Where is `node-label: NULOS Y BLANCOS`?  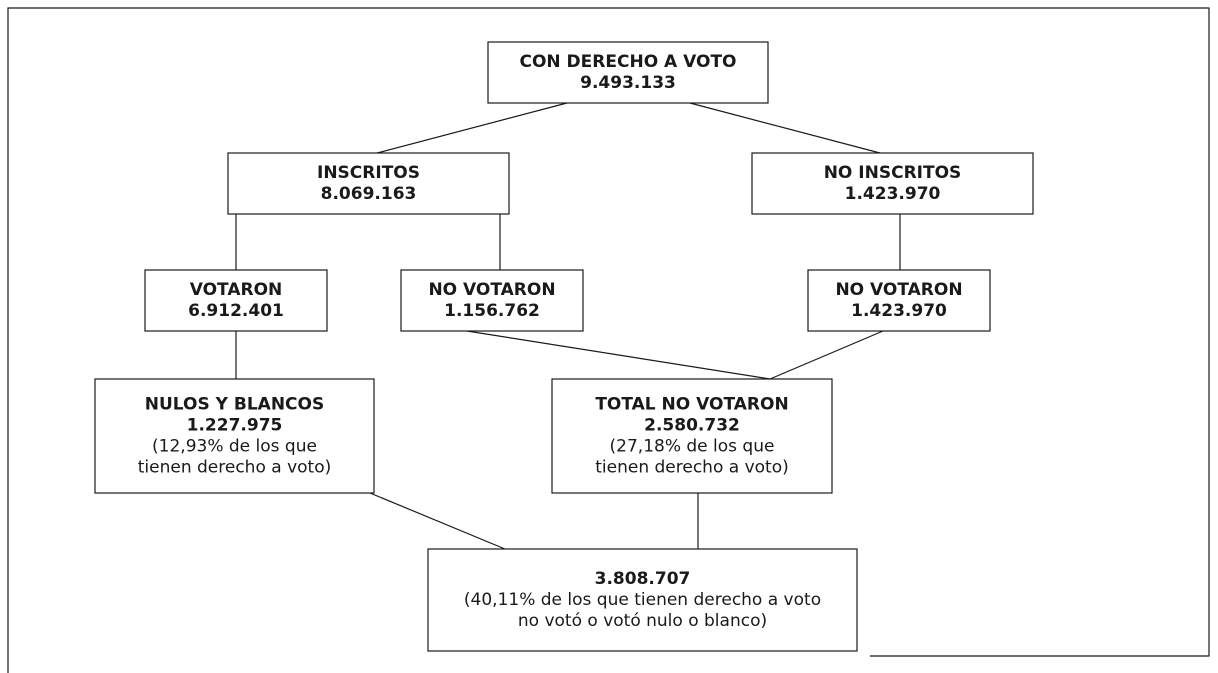
node-label: NULOS Y BLANCOS is located at coordinates (234, 405).